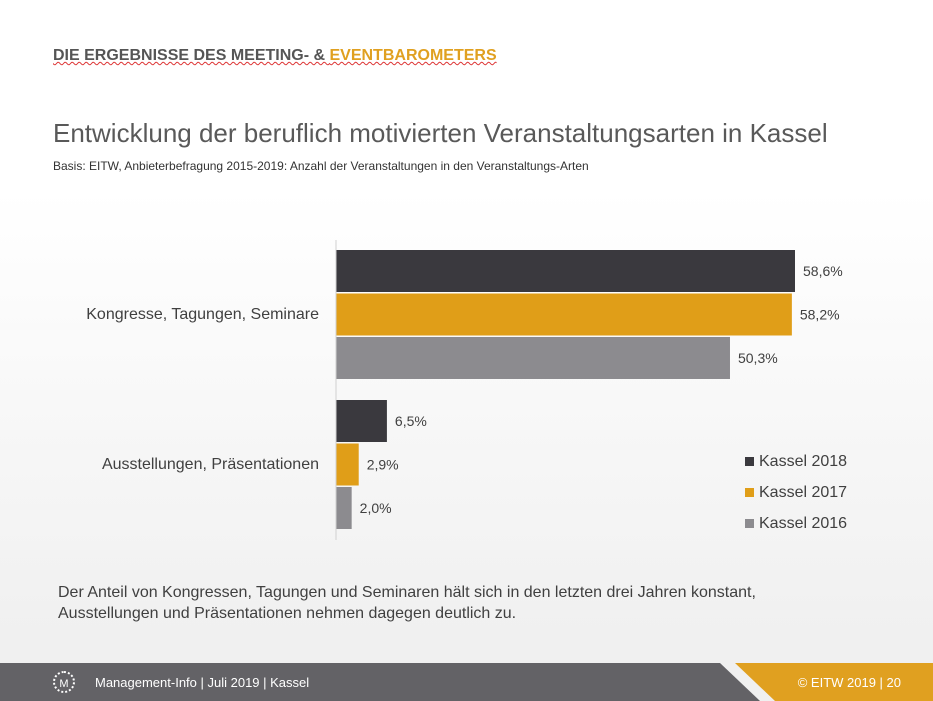  Describe the element at coordinates (202, 682) in the screenshot. I see `footer-left-text: Management-Info | Juli 2019 | Kassel` at that location.